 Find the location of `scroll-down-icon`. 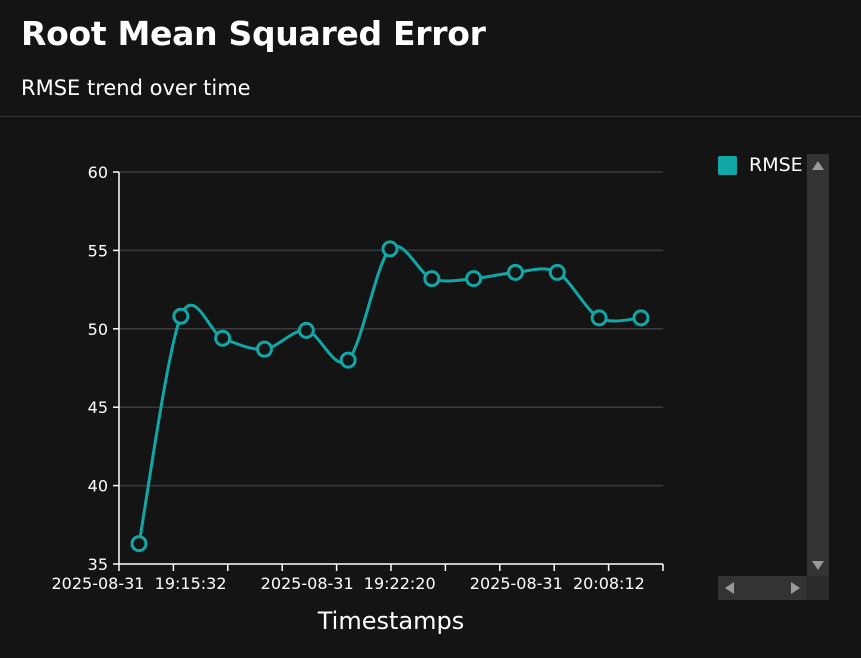

scroll-down-icon is located at coordinates (818, 565).